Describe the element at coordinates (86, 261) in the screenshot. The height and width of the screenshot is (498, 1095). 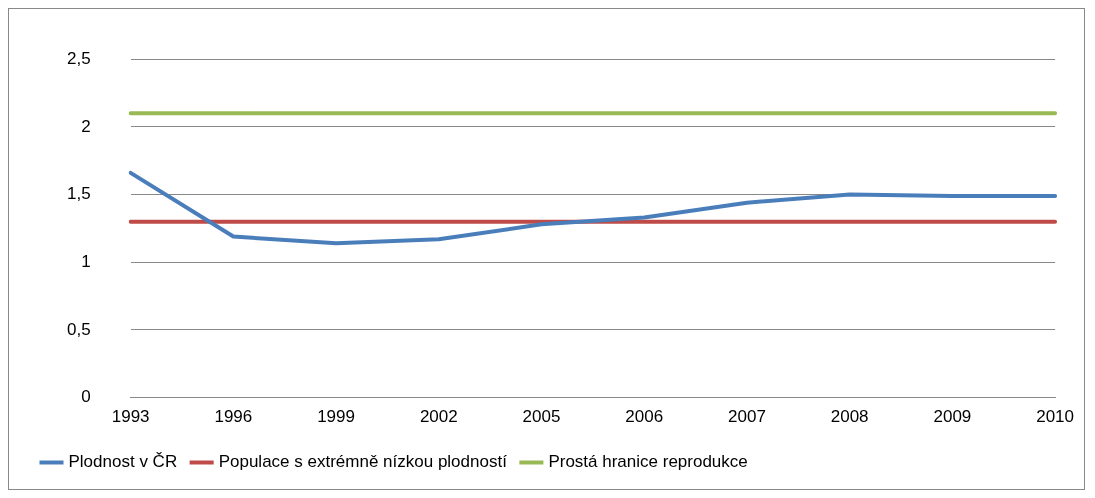
I see `y-tick-label: 1` at that location.